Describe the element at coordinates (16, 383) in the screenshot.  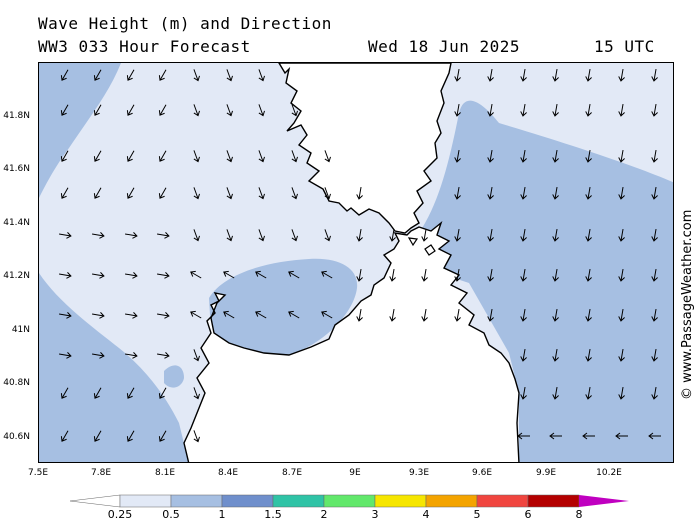
I see `lat-label: 40.8N` at that location.